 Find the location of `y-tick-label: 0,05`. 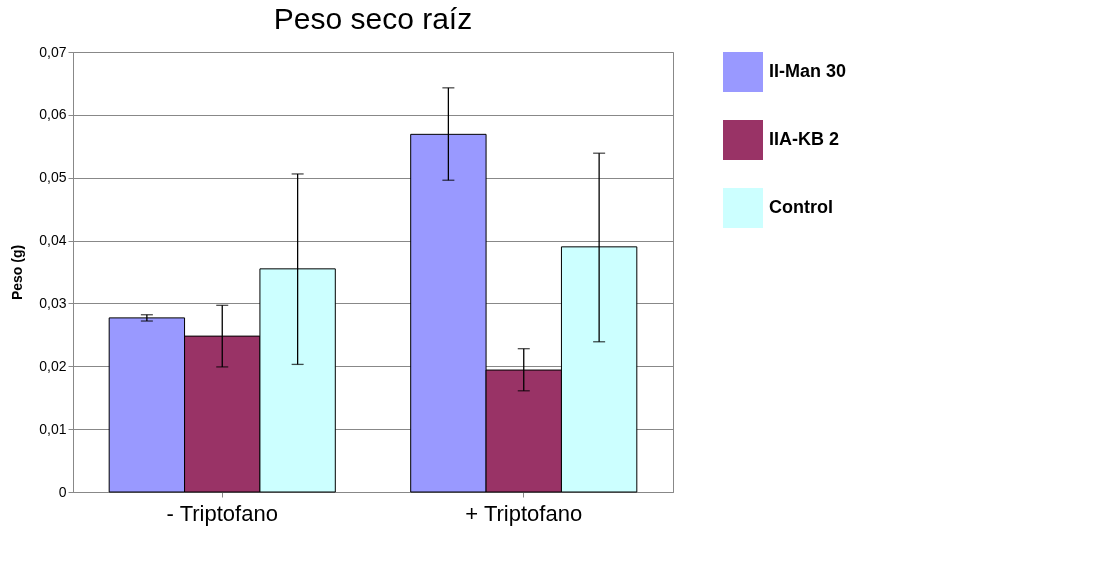

y-tick-label: 0,05 is located at coordinates (53, 177).